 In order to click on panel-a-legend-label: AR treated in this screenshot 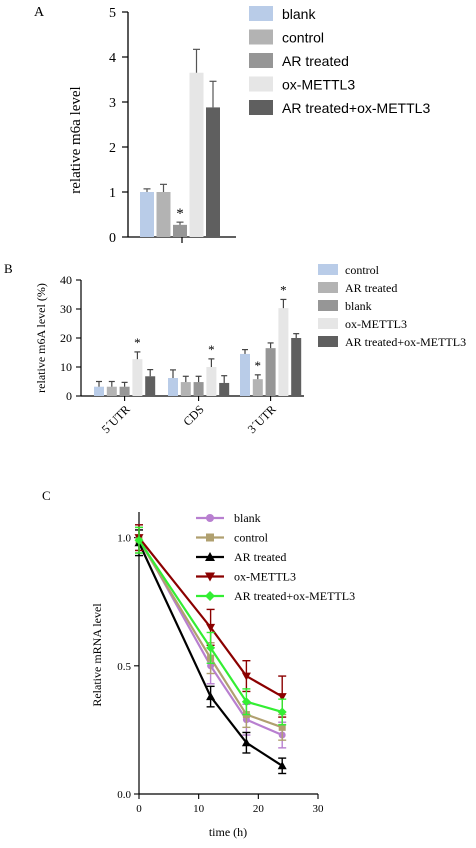, I will do `click(315, 61)`.